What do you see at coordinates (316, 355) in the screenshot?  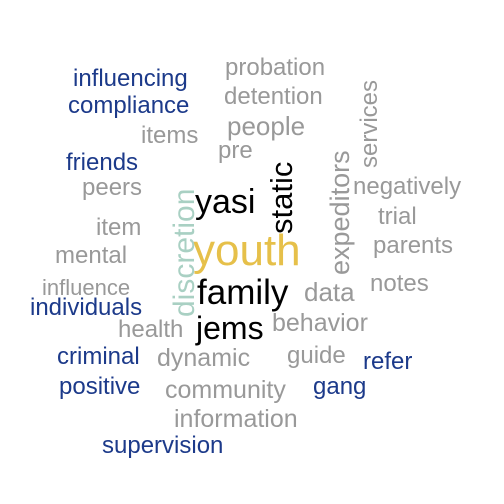 I see `word-guide: guide` at bounding box center [316, 355].